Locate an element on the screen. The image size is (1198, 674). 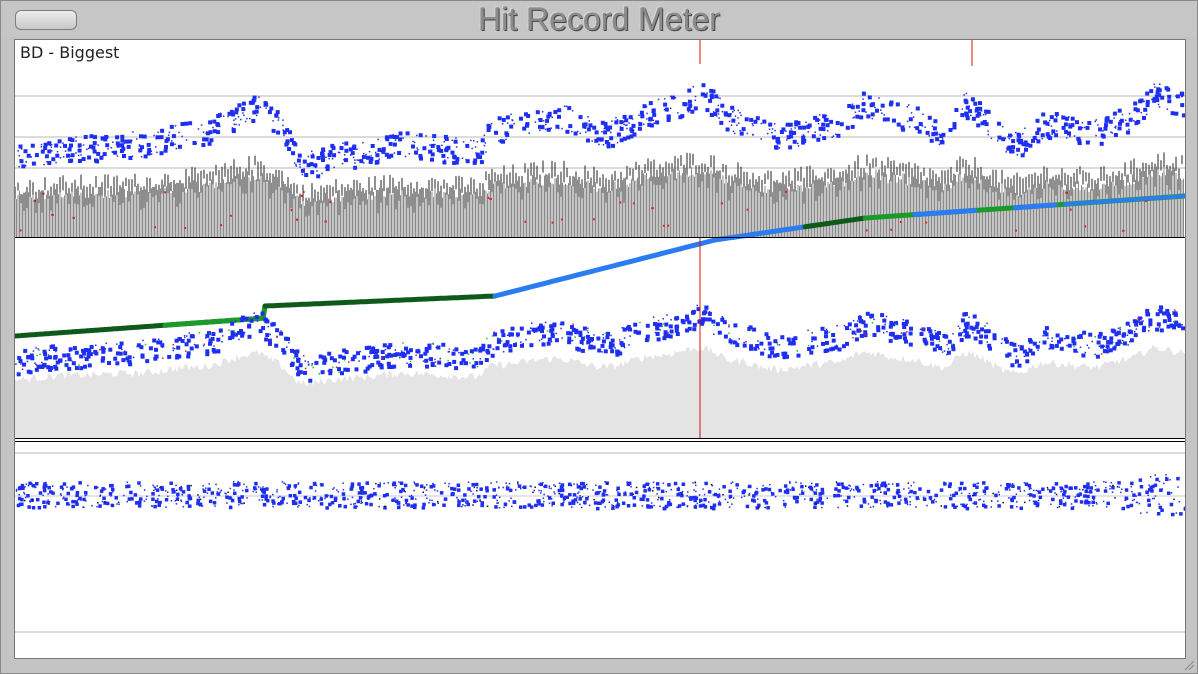
resize-grip-icon is located at coordinates (1189, 665).